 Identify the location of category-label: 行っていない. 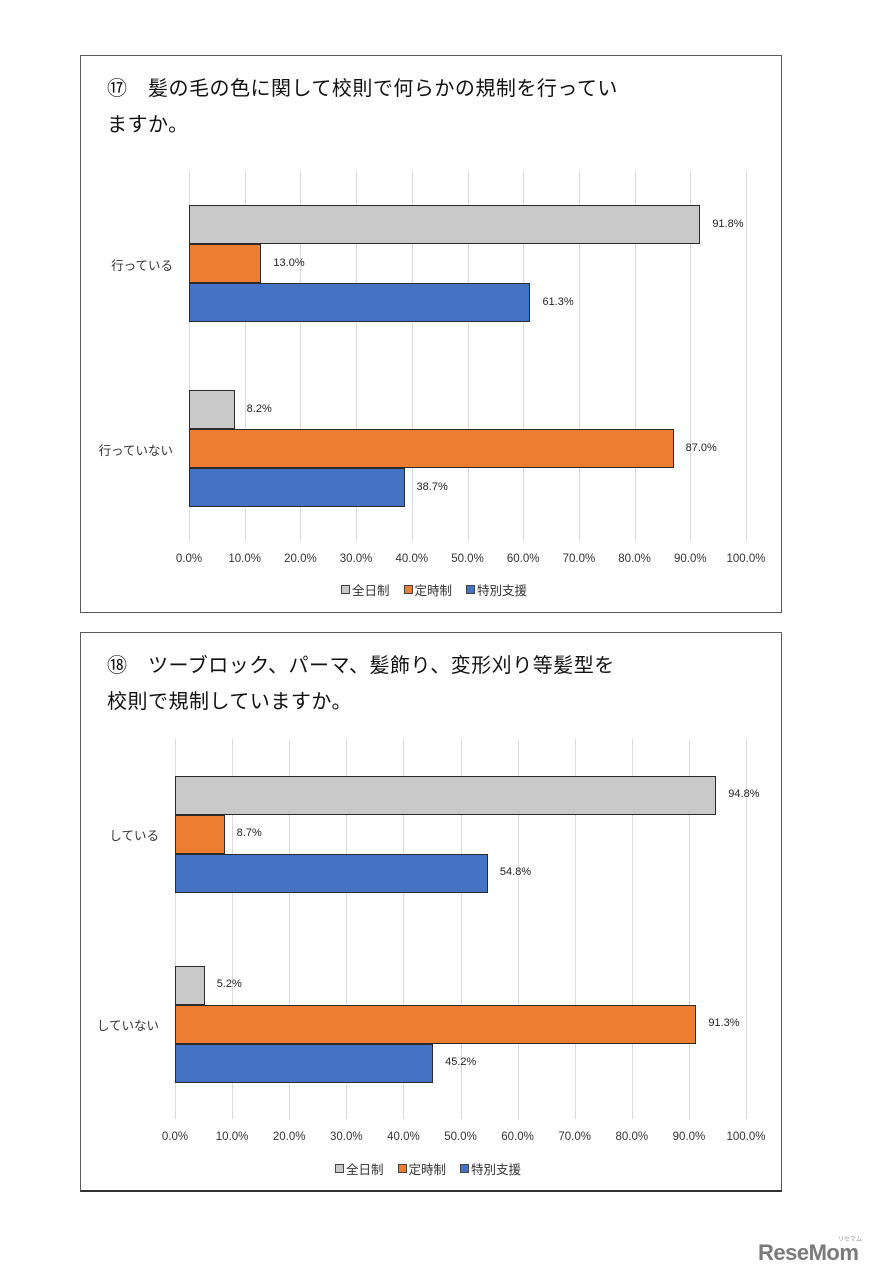
(135, 450).